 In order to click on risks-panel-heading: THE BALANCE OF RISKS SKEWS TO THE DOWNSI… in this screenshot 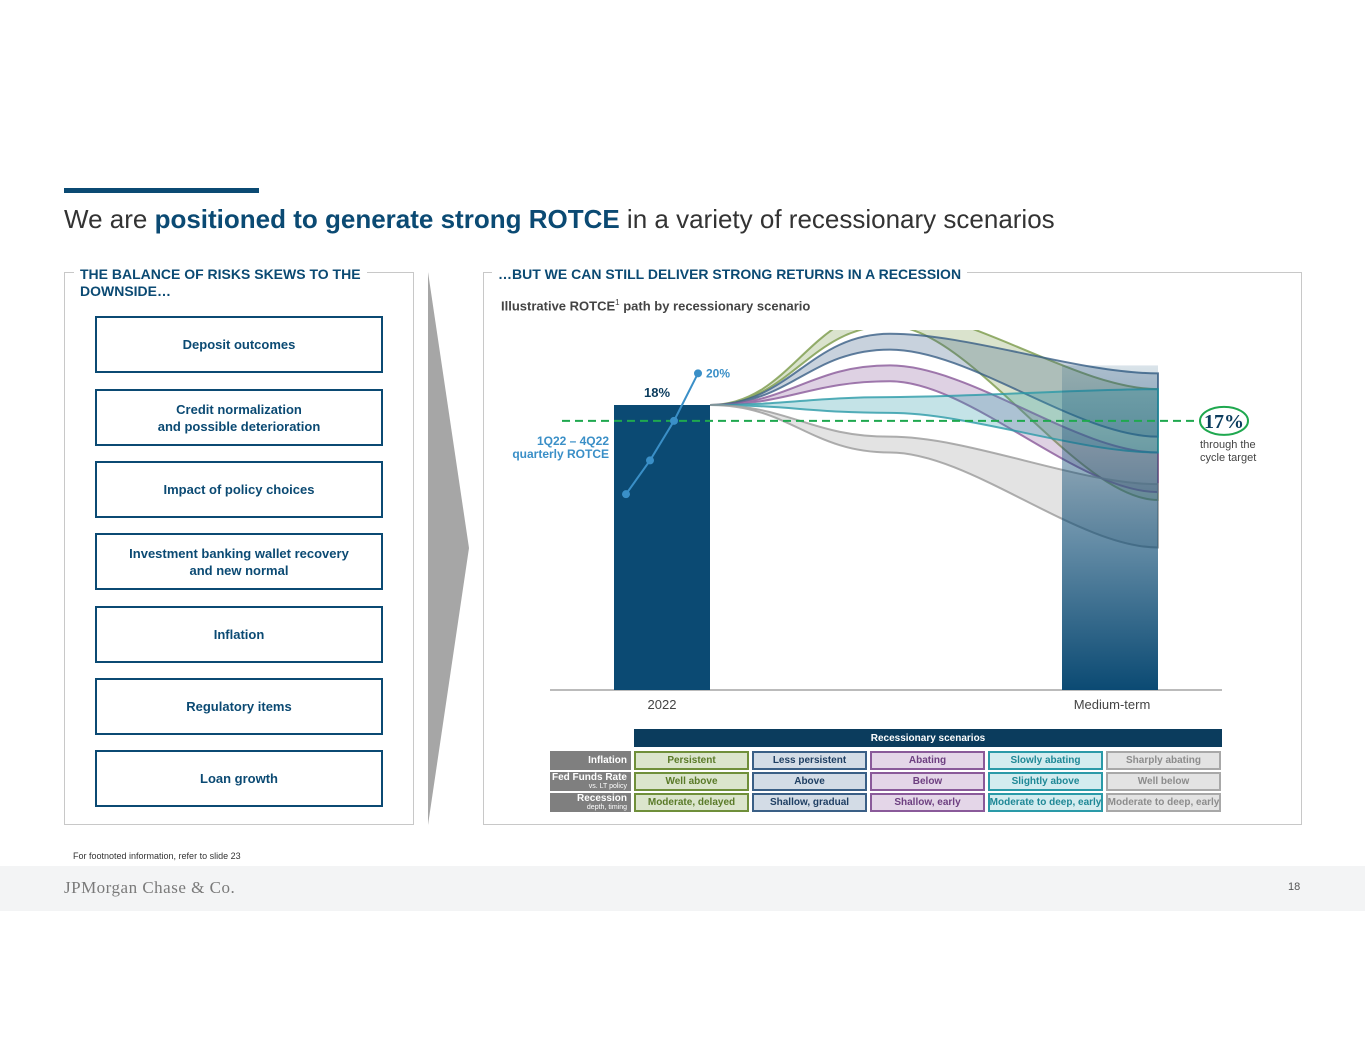, I will do `click(220, 283)`.